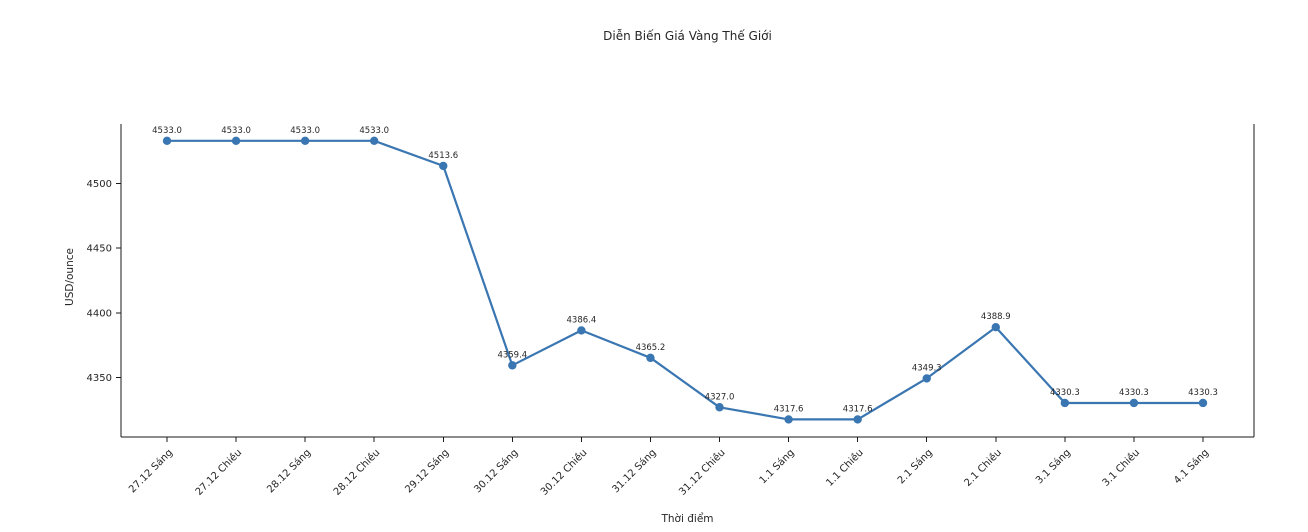 The image size is (1308, 532). What do you see at coordinates (512, 355) in the screenshot?
I see `data-point-label: 4359.4` at bounding box center [512, 355].